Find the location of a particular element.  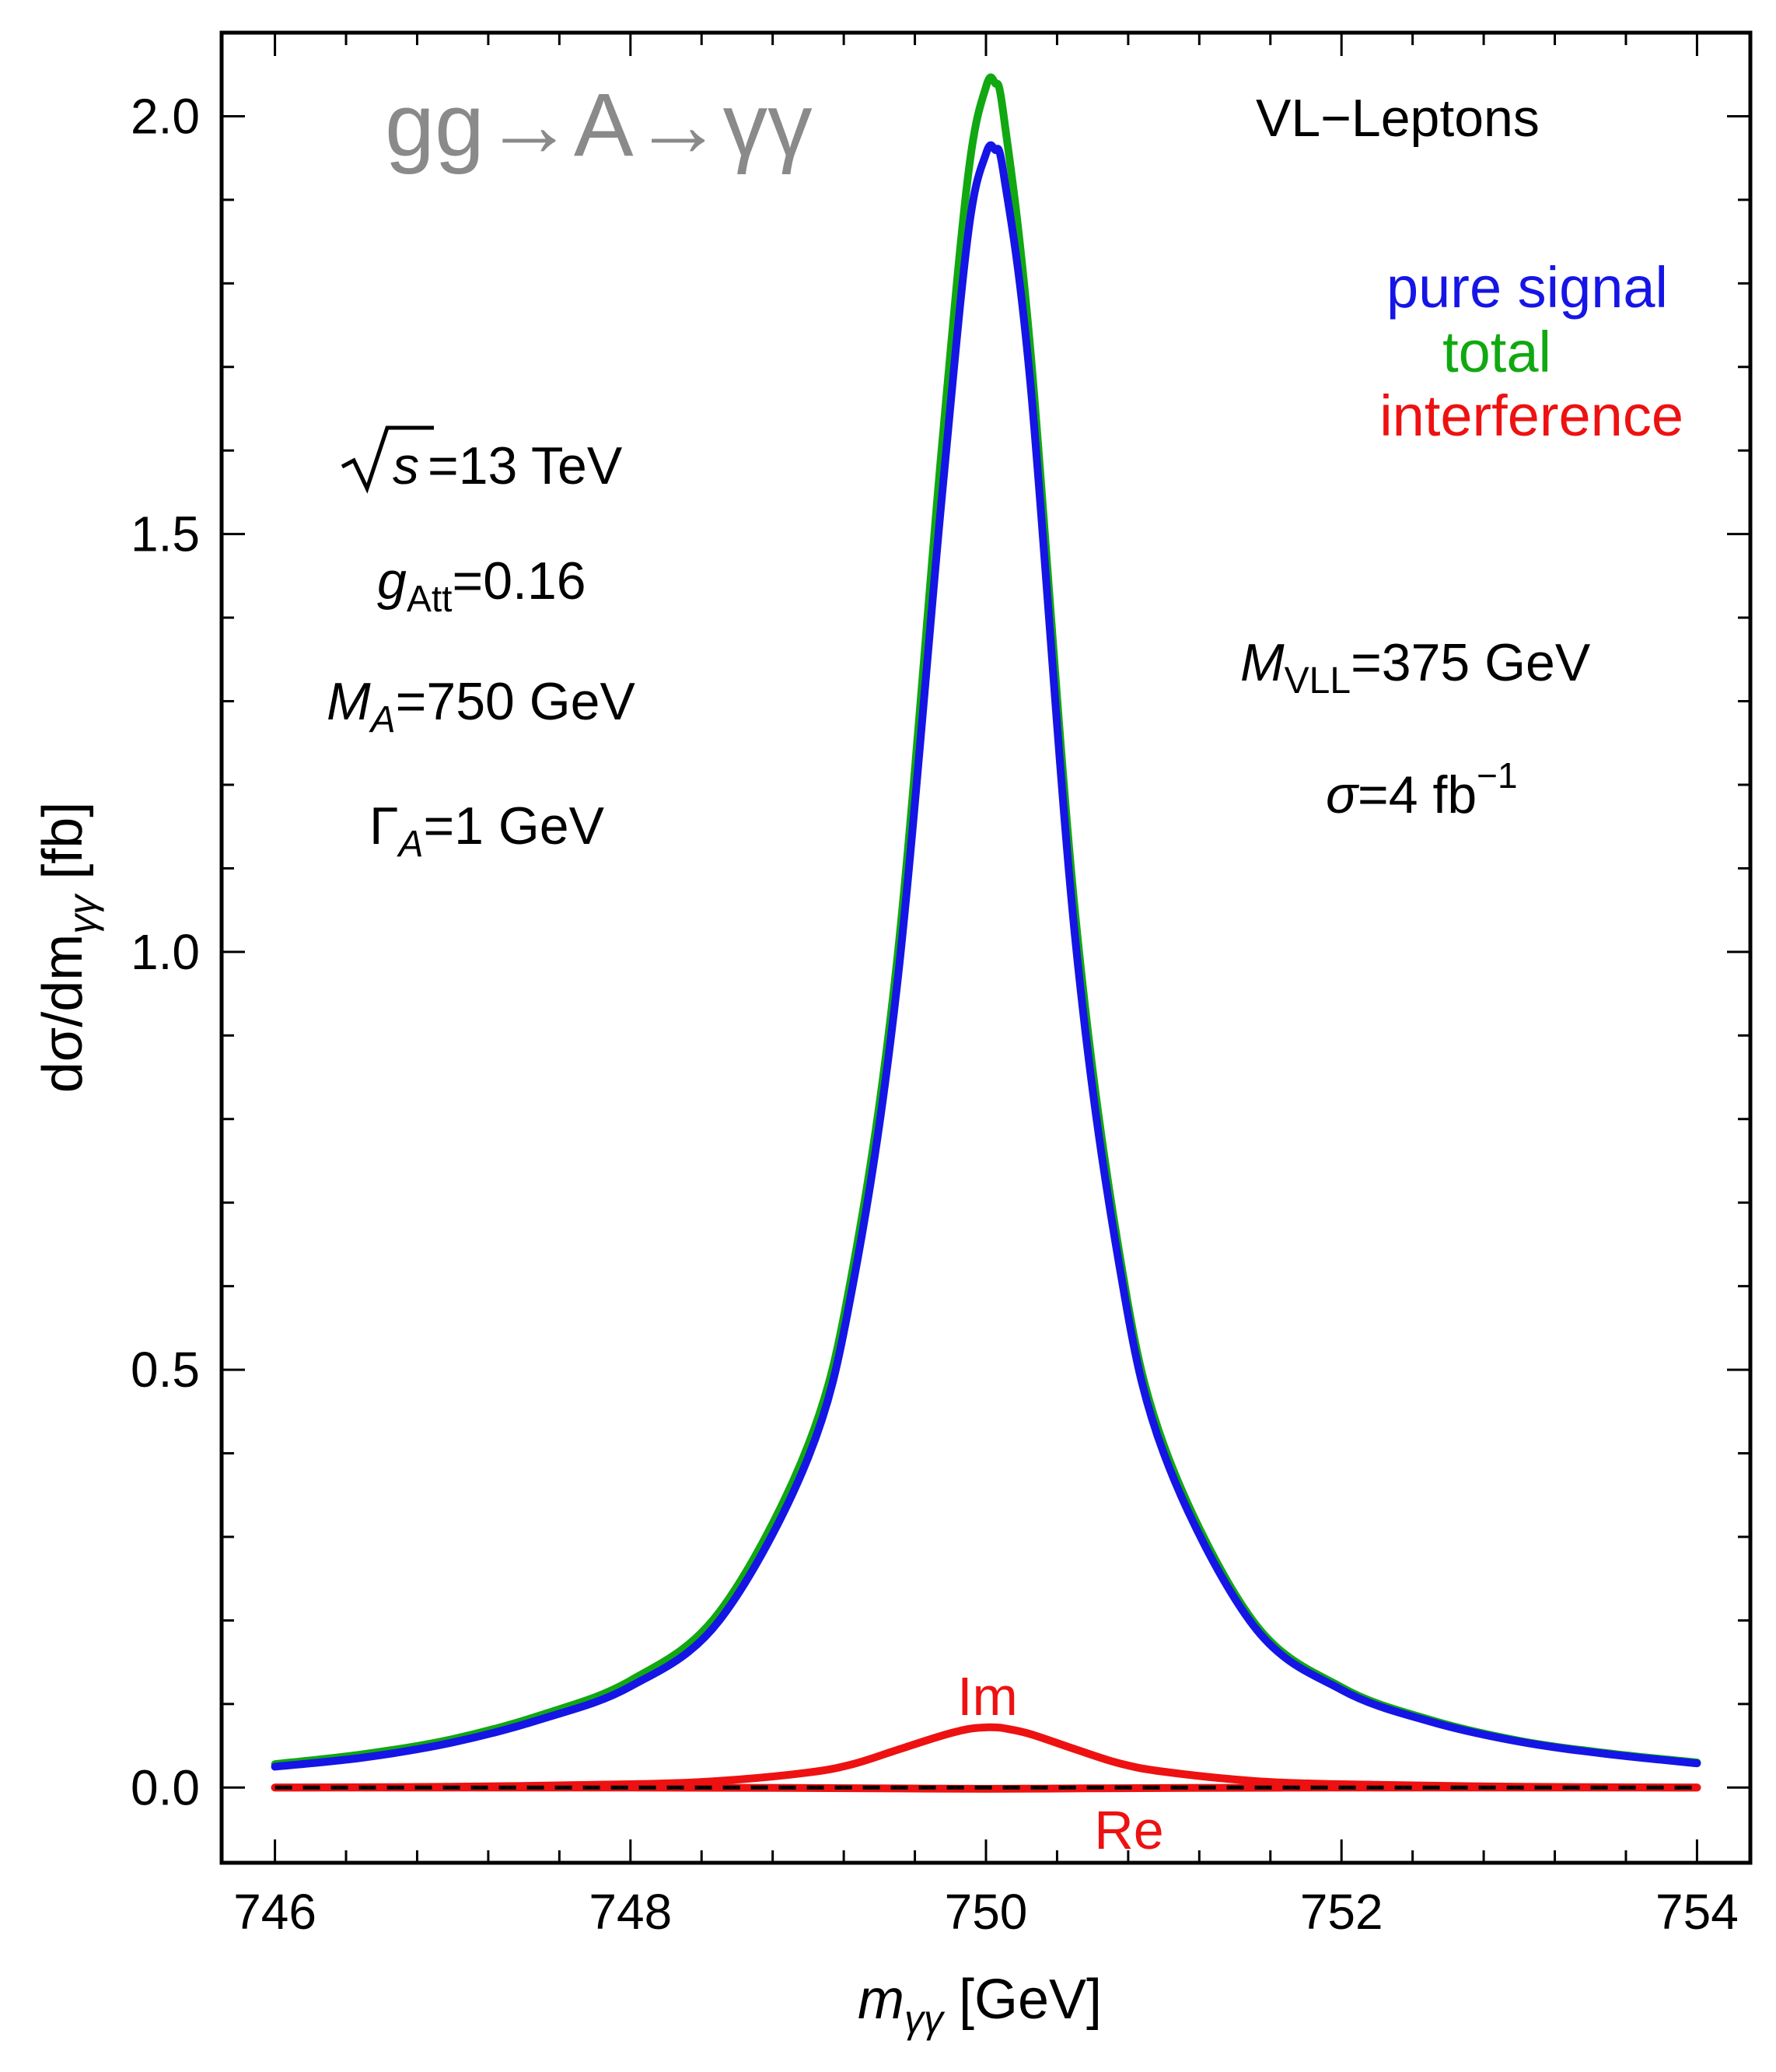

coupling-subscript: Att is located at coordinates (430, 599).